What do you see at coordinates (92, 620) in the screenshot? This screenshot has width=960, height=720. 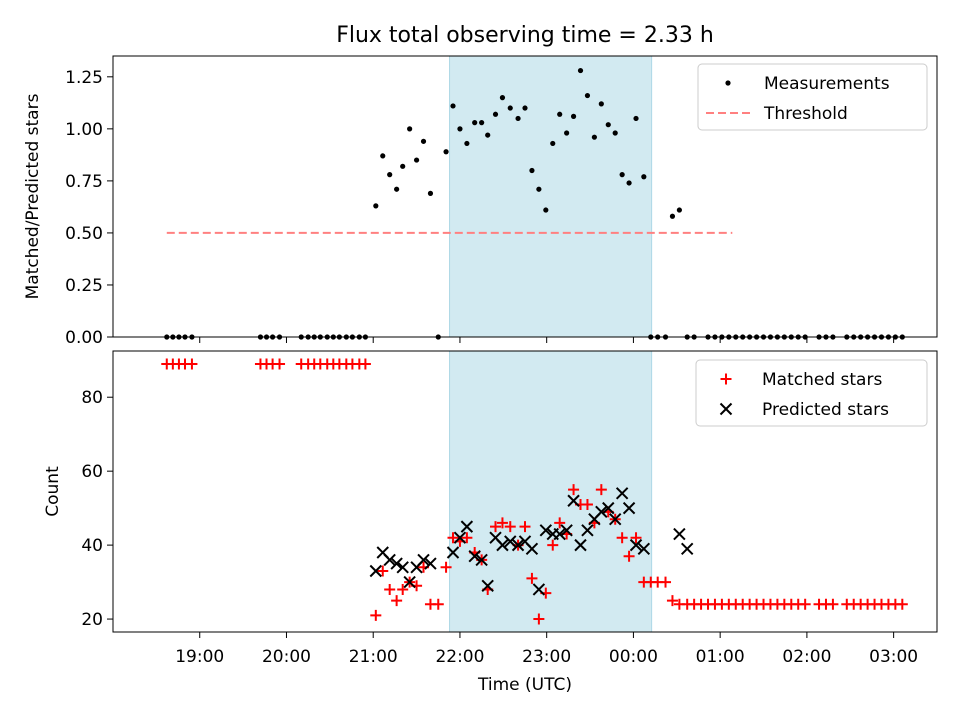 I see `y-tick-label: 20` at bounding box center [92, 620].